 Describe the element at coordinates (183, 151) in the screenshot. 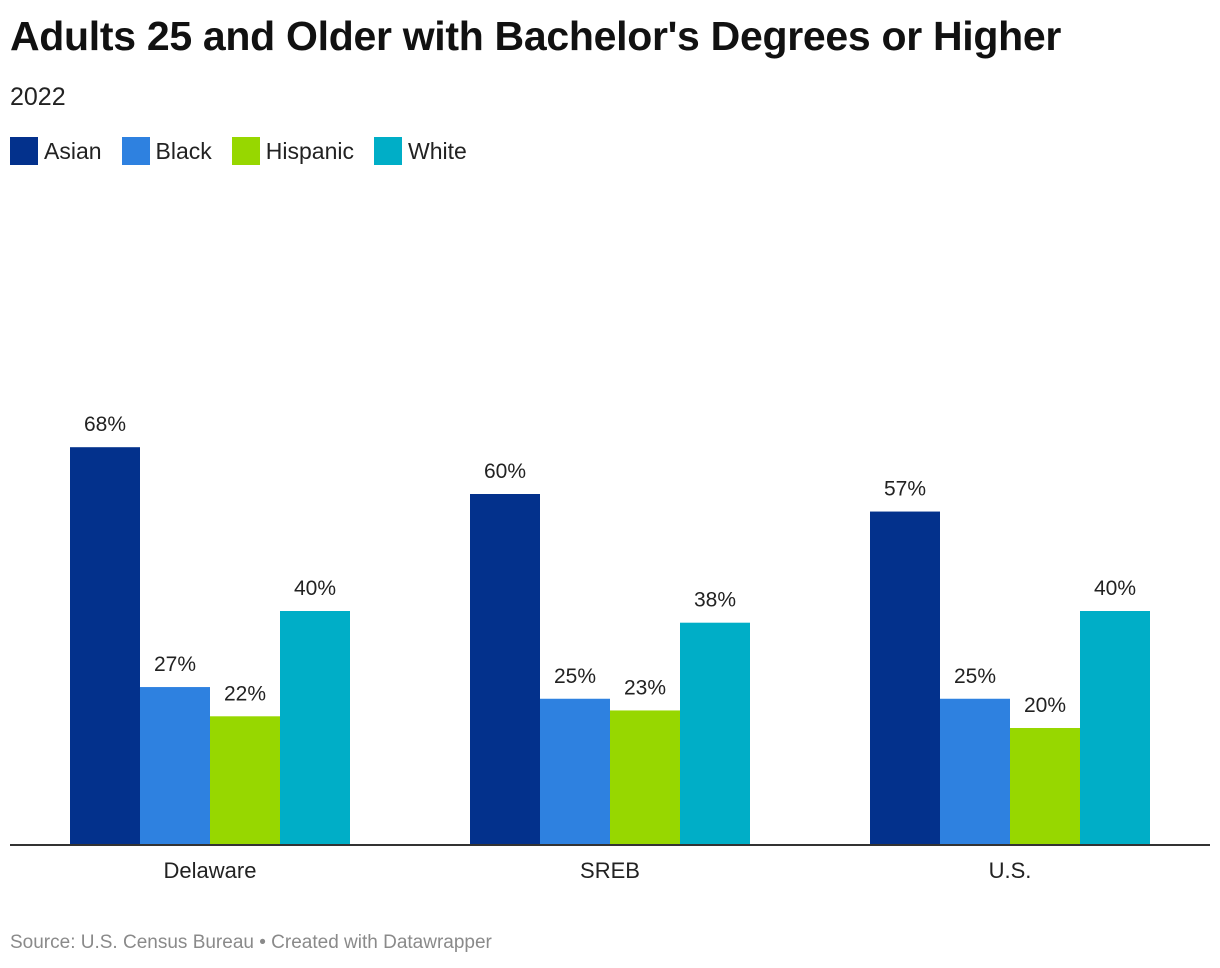

I see `legend-label-black: Black` at that location.